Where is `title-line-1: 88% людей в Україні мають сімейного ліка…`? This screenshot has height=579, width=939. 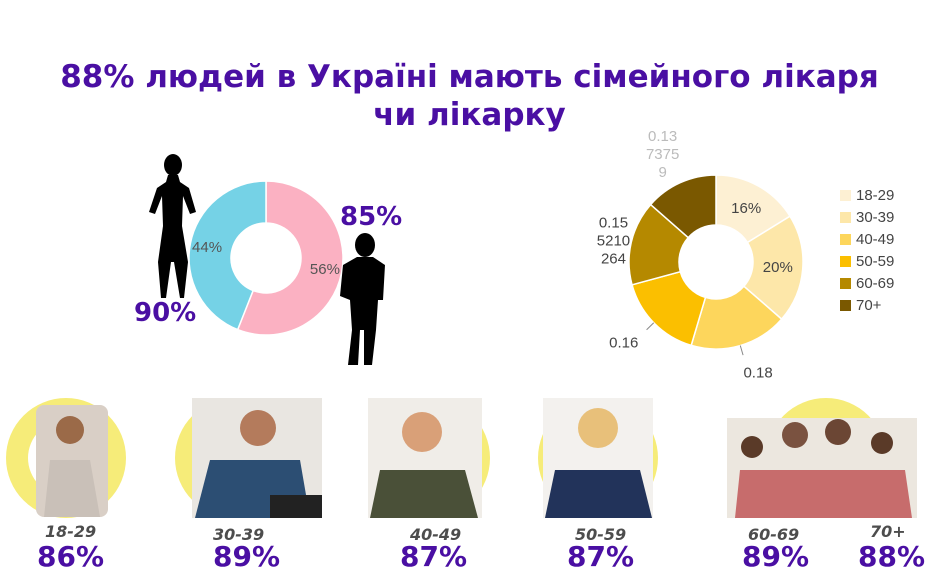 title-line-1: 88% людей в Україні мають сімейного ліка… is located at coordinates (469, 77).